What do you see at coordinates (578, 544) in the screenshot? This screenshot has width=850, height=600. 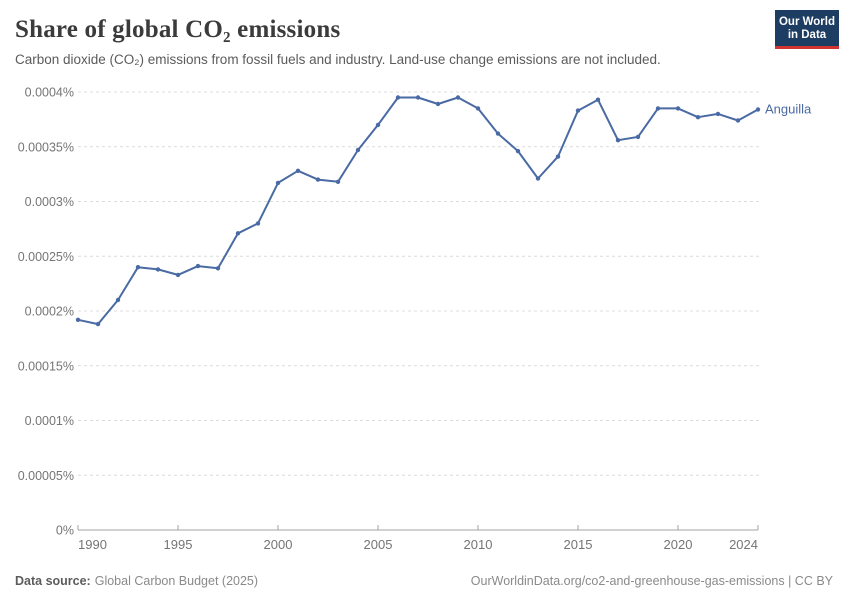 I see `x-tick-label: 2015` at bounding box center [578, 544].